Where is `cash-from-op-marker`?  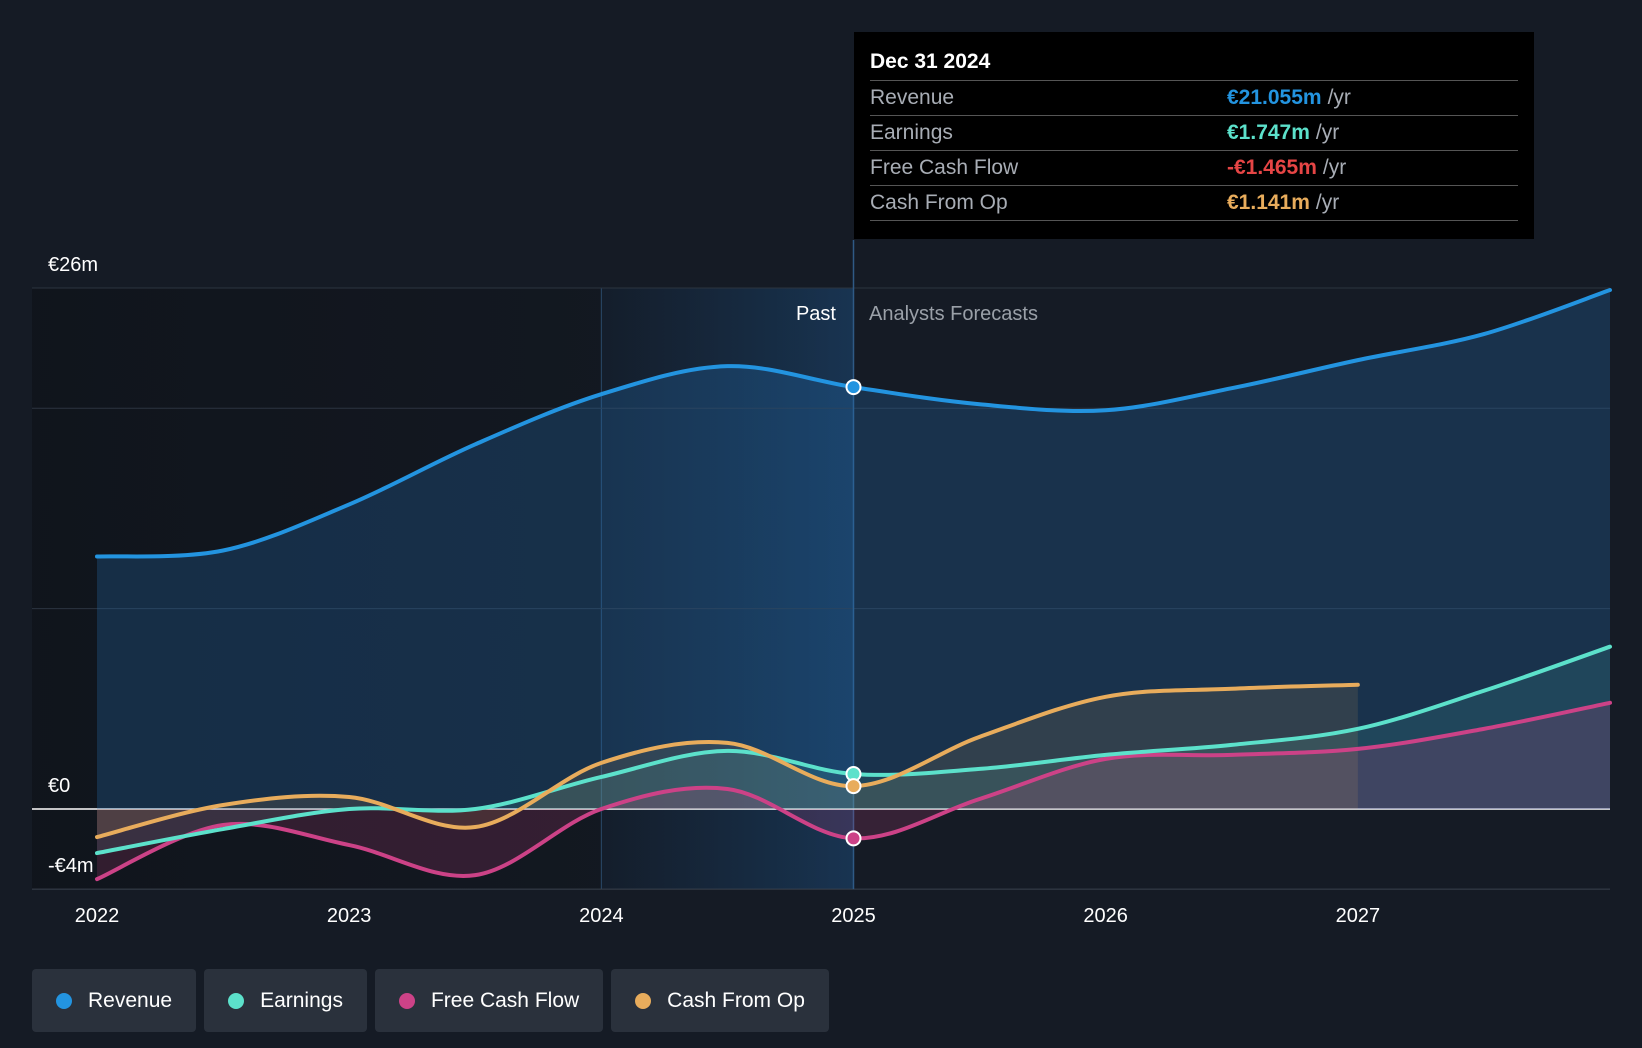
cash-from-op-marker is located at coordinates (853, 786).